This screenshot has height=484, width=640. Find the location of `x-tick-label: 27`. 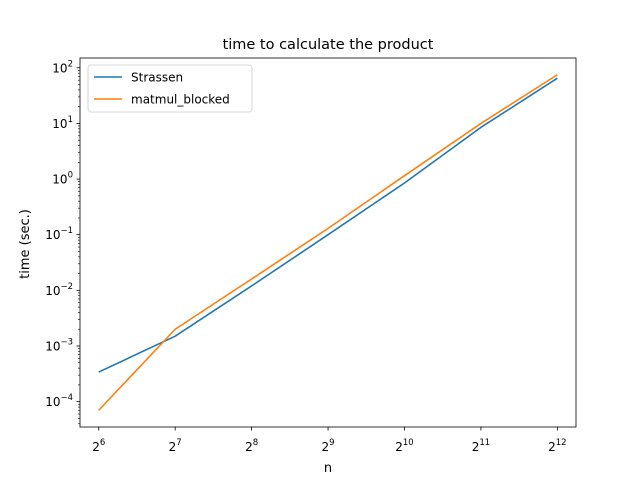

x-tick-label: 27 is located at coordinates (175, 446).